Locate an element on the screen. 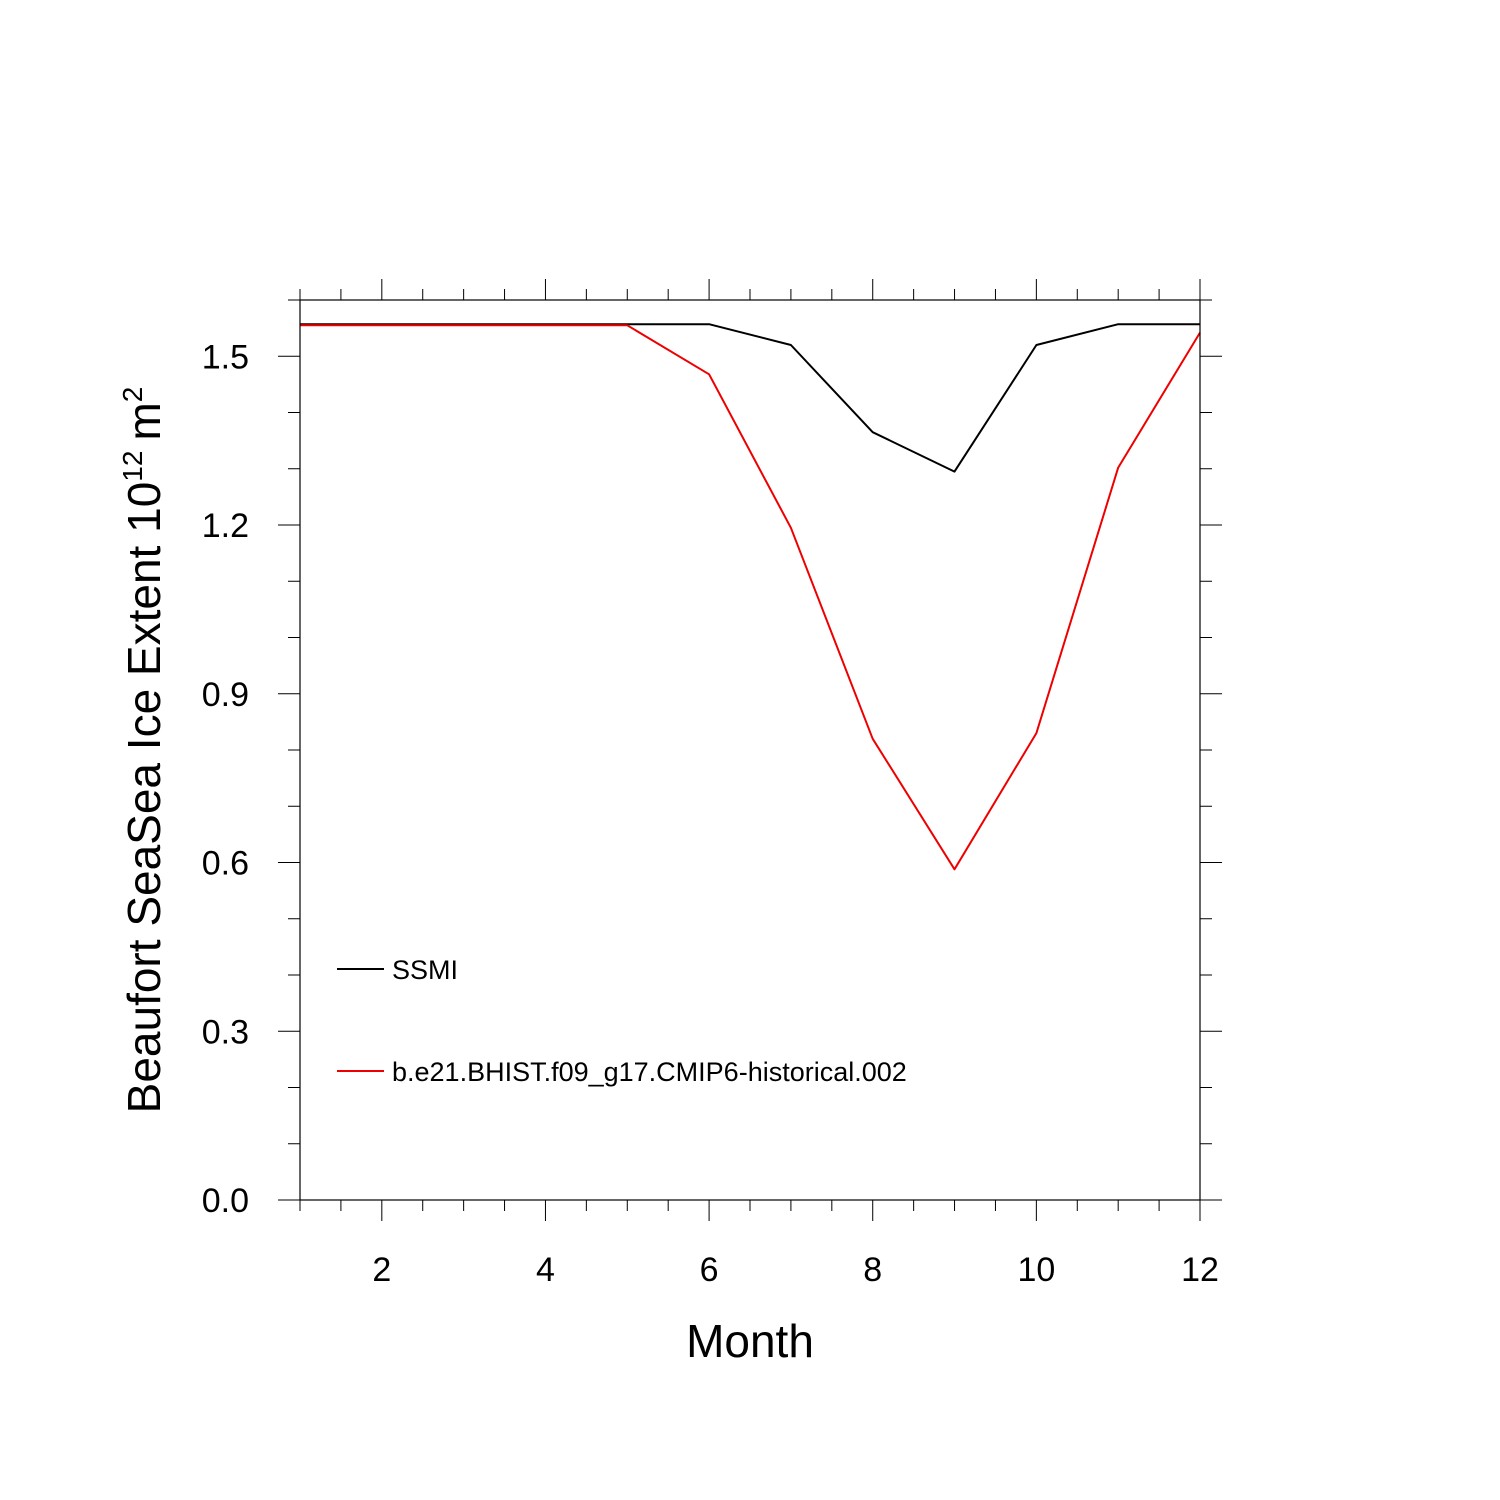 This screenshot has height=1500, width=1500. legend-item-ssmi: SSMI is located at coordinates (397, 970).